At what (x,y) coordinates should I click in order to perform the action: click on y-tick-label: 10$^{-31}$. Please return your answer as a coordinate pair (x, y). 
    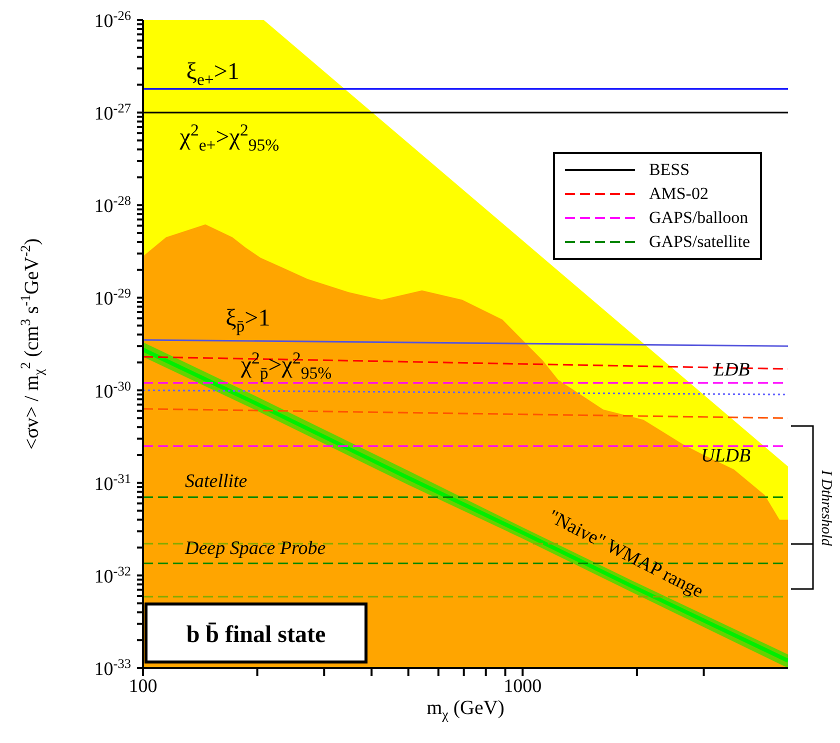
    Looking at the image, I should click on (112, 482).